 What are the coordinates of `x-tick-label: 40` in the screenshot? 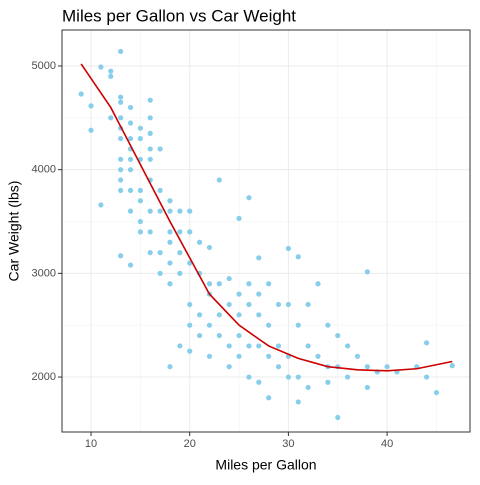 It's located at (387, 444).